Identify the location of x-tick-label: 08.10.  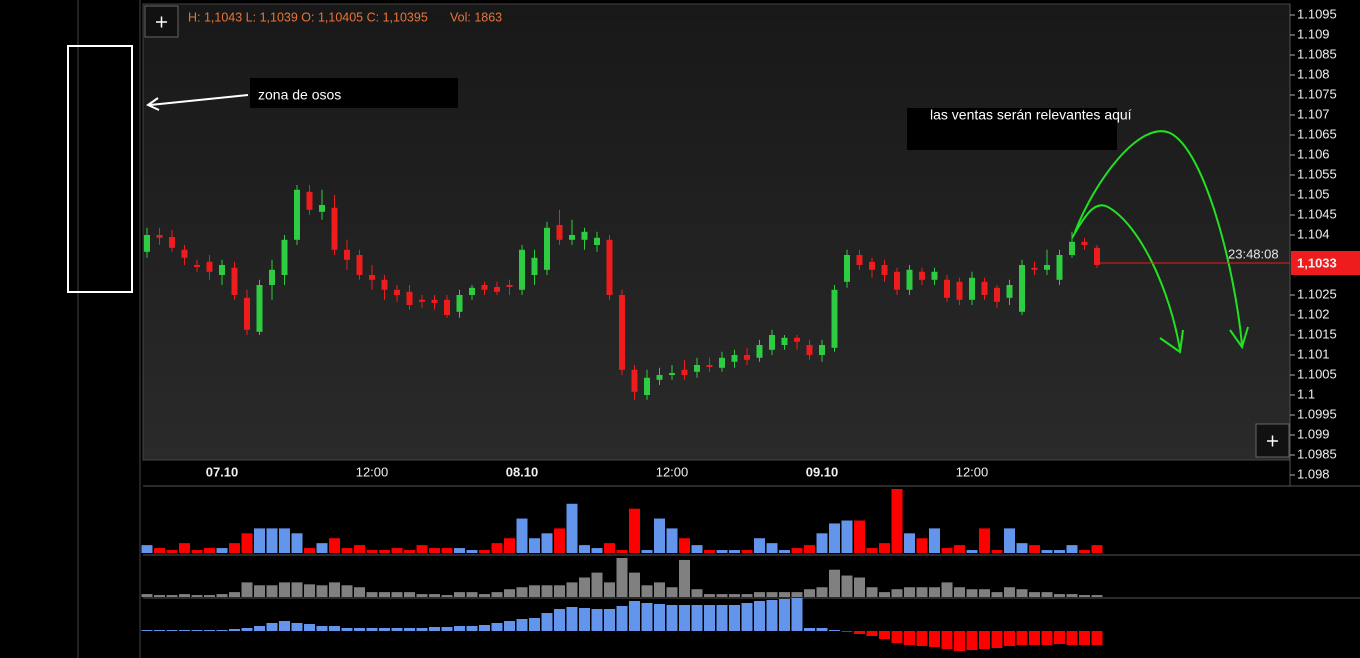
(522, 471).